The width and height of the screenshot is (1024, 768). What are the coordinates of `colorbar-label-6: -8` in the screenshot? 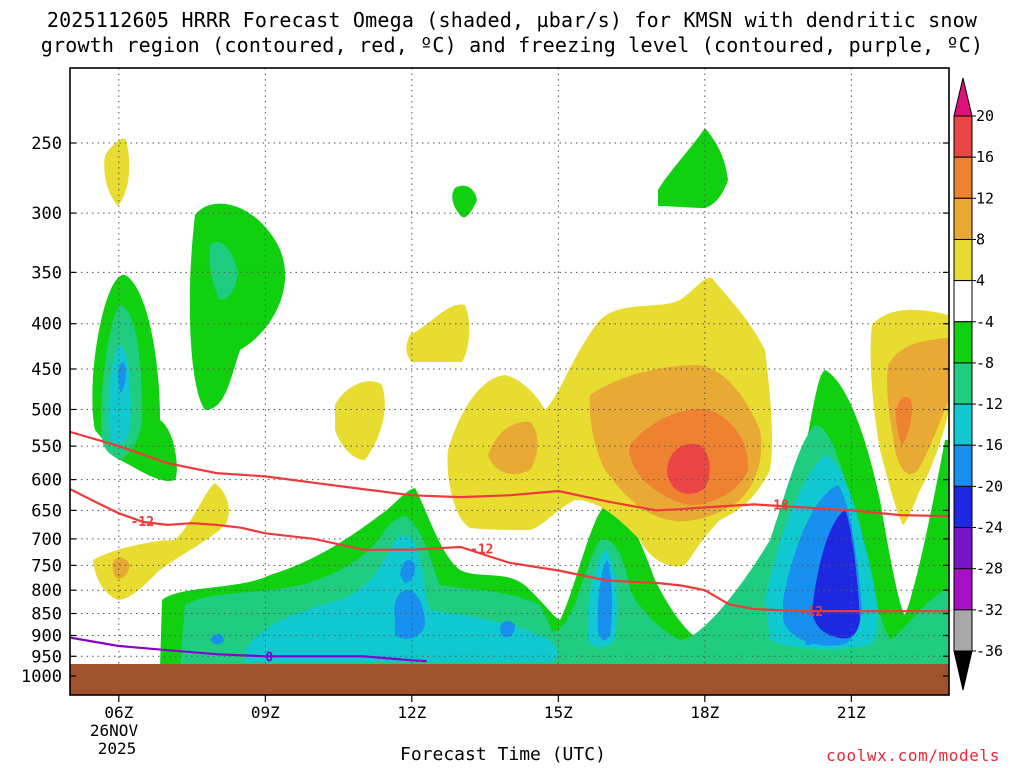 It's located at (985, 363).